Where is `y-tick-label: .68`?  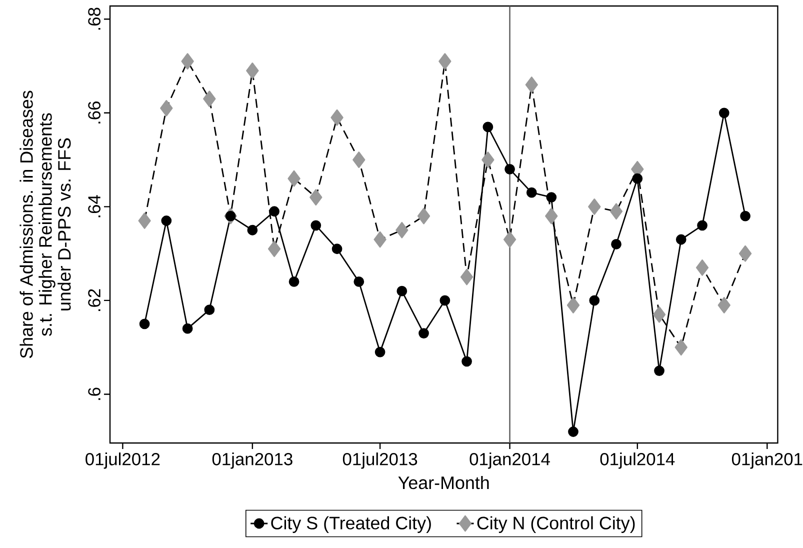
y-tick-label: .68 is located at coordinates (94, 19).